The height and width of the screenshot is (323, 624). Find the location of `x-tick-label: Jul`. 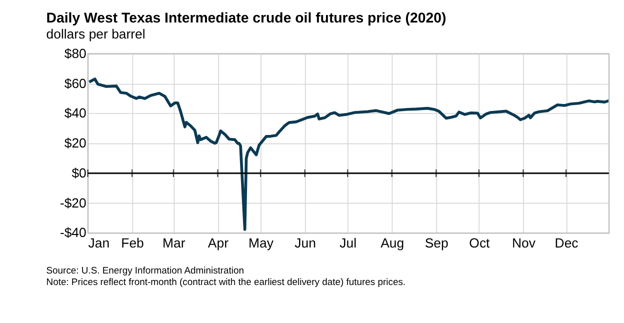

x-tick-label: Jul is located at coordinates (348, 243).